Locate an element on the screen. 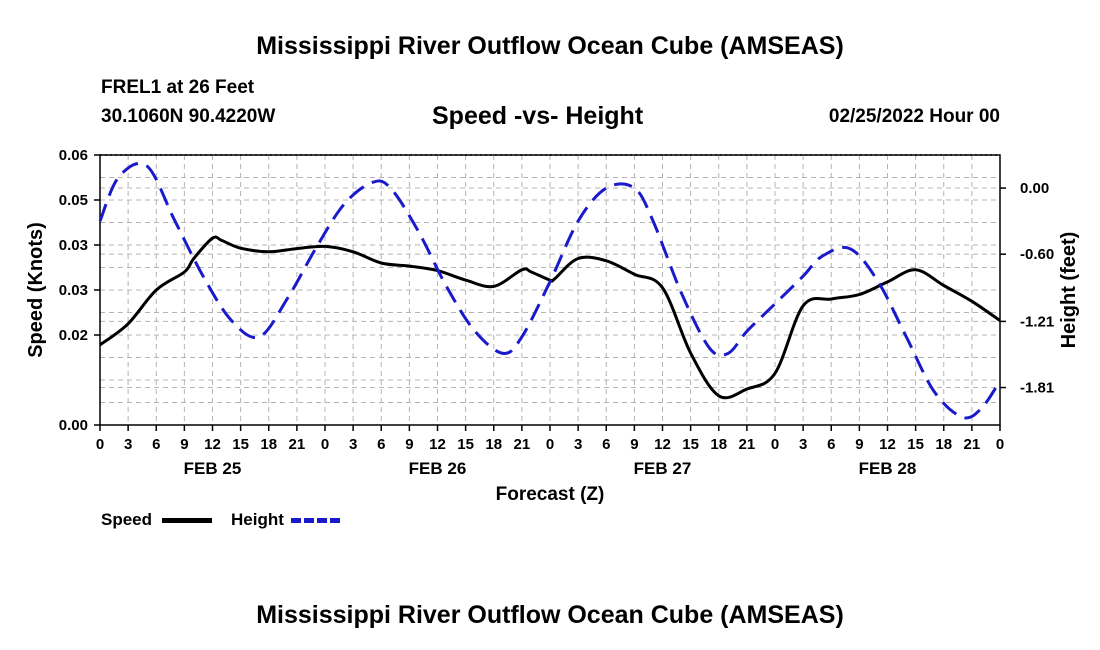  legend-speed-swatch is located at coordinates (187, 520).